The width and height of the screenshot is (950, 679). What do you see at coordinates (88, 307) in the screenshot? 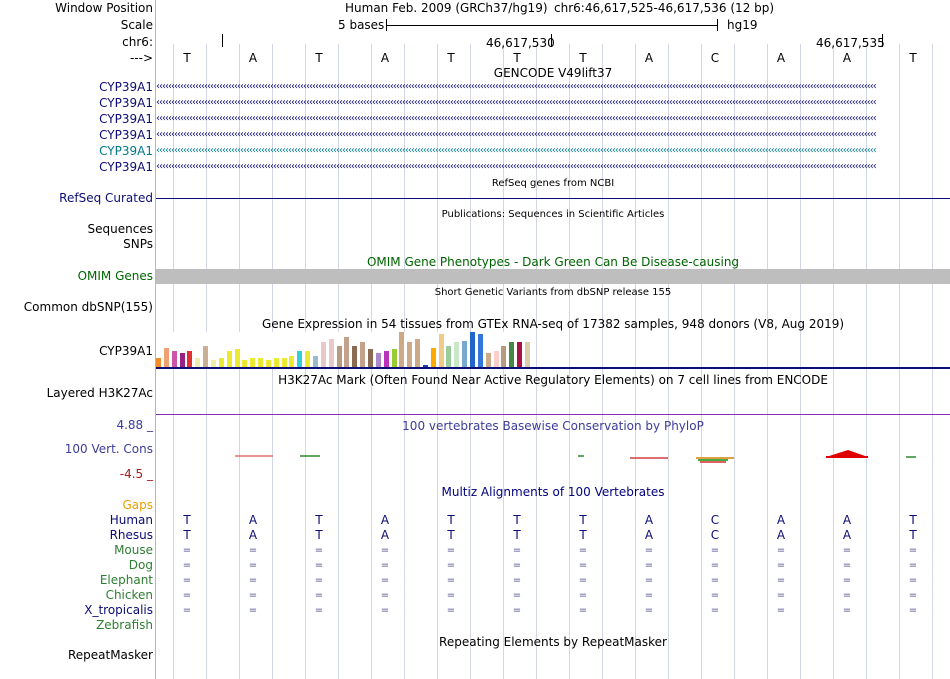
I see `dbsnp-track-label: Common dbSNP(155)` at bounding box center [88, 307].